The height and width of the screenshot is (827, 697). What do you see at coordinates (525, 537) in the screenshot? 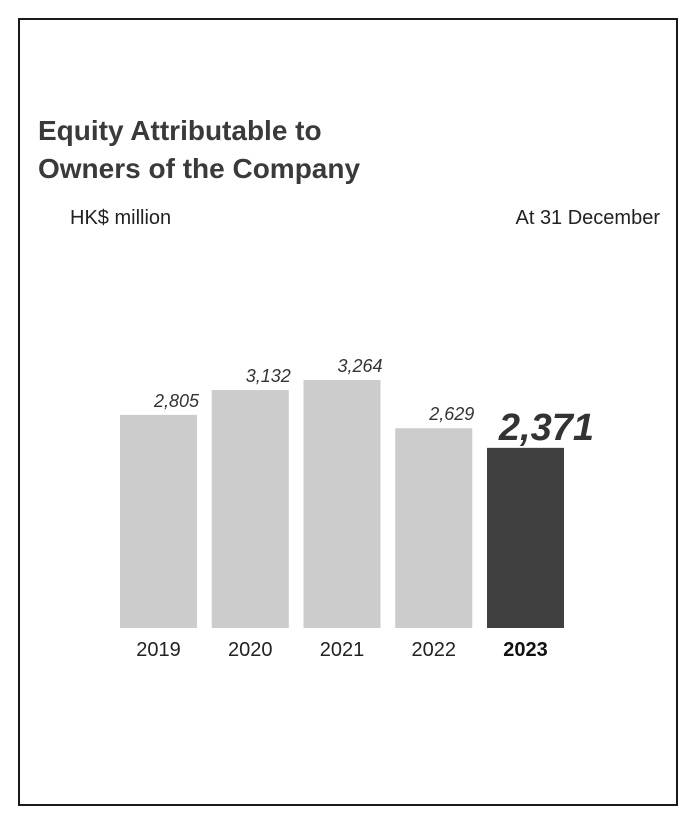
I see `bar-2023` at bounding box center [525, 537].